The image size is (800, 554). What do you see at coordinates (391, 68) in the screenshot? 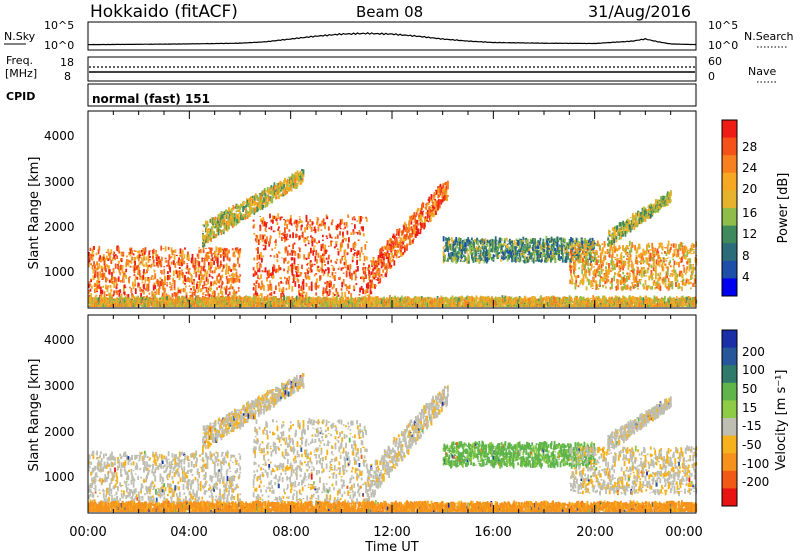
I see `freq-panel: Freq. [MHz] 18 8 60 0 Nave` at bounding box center [391, 68].